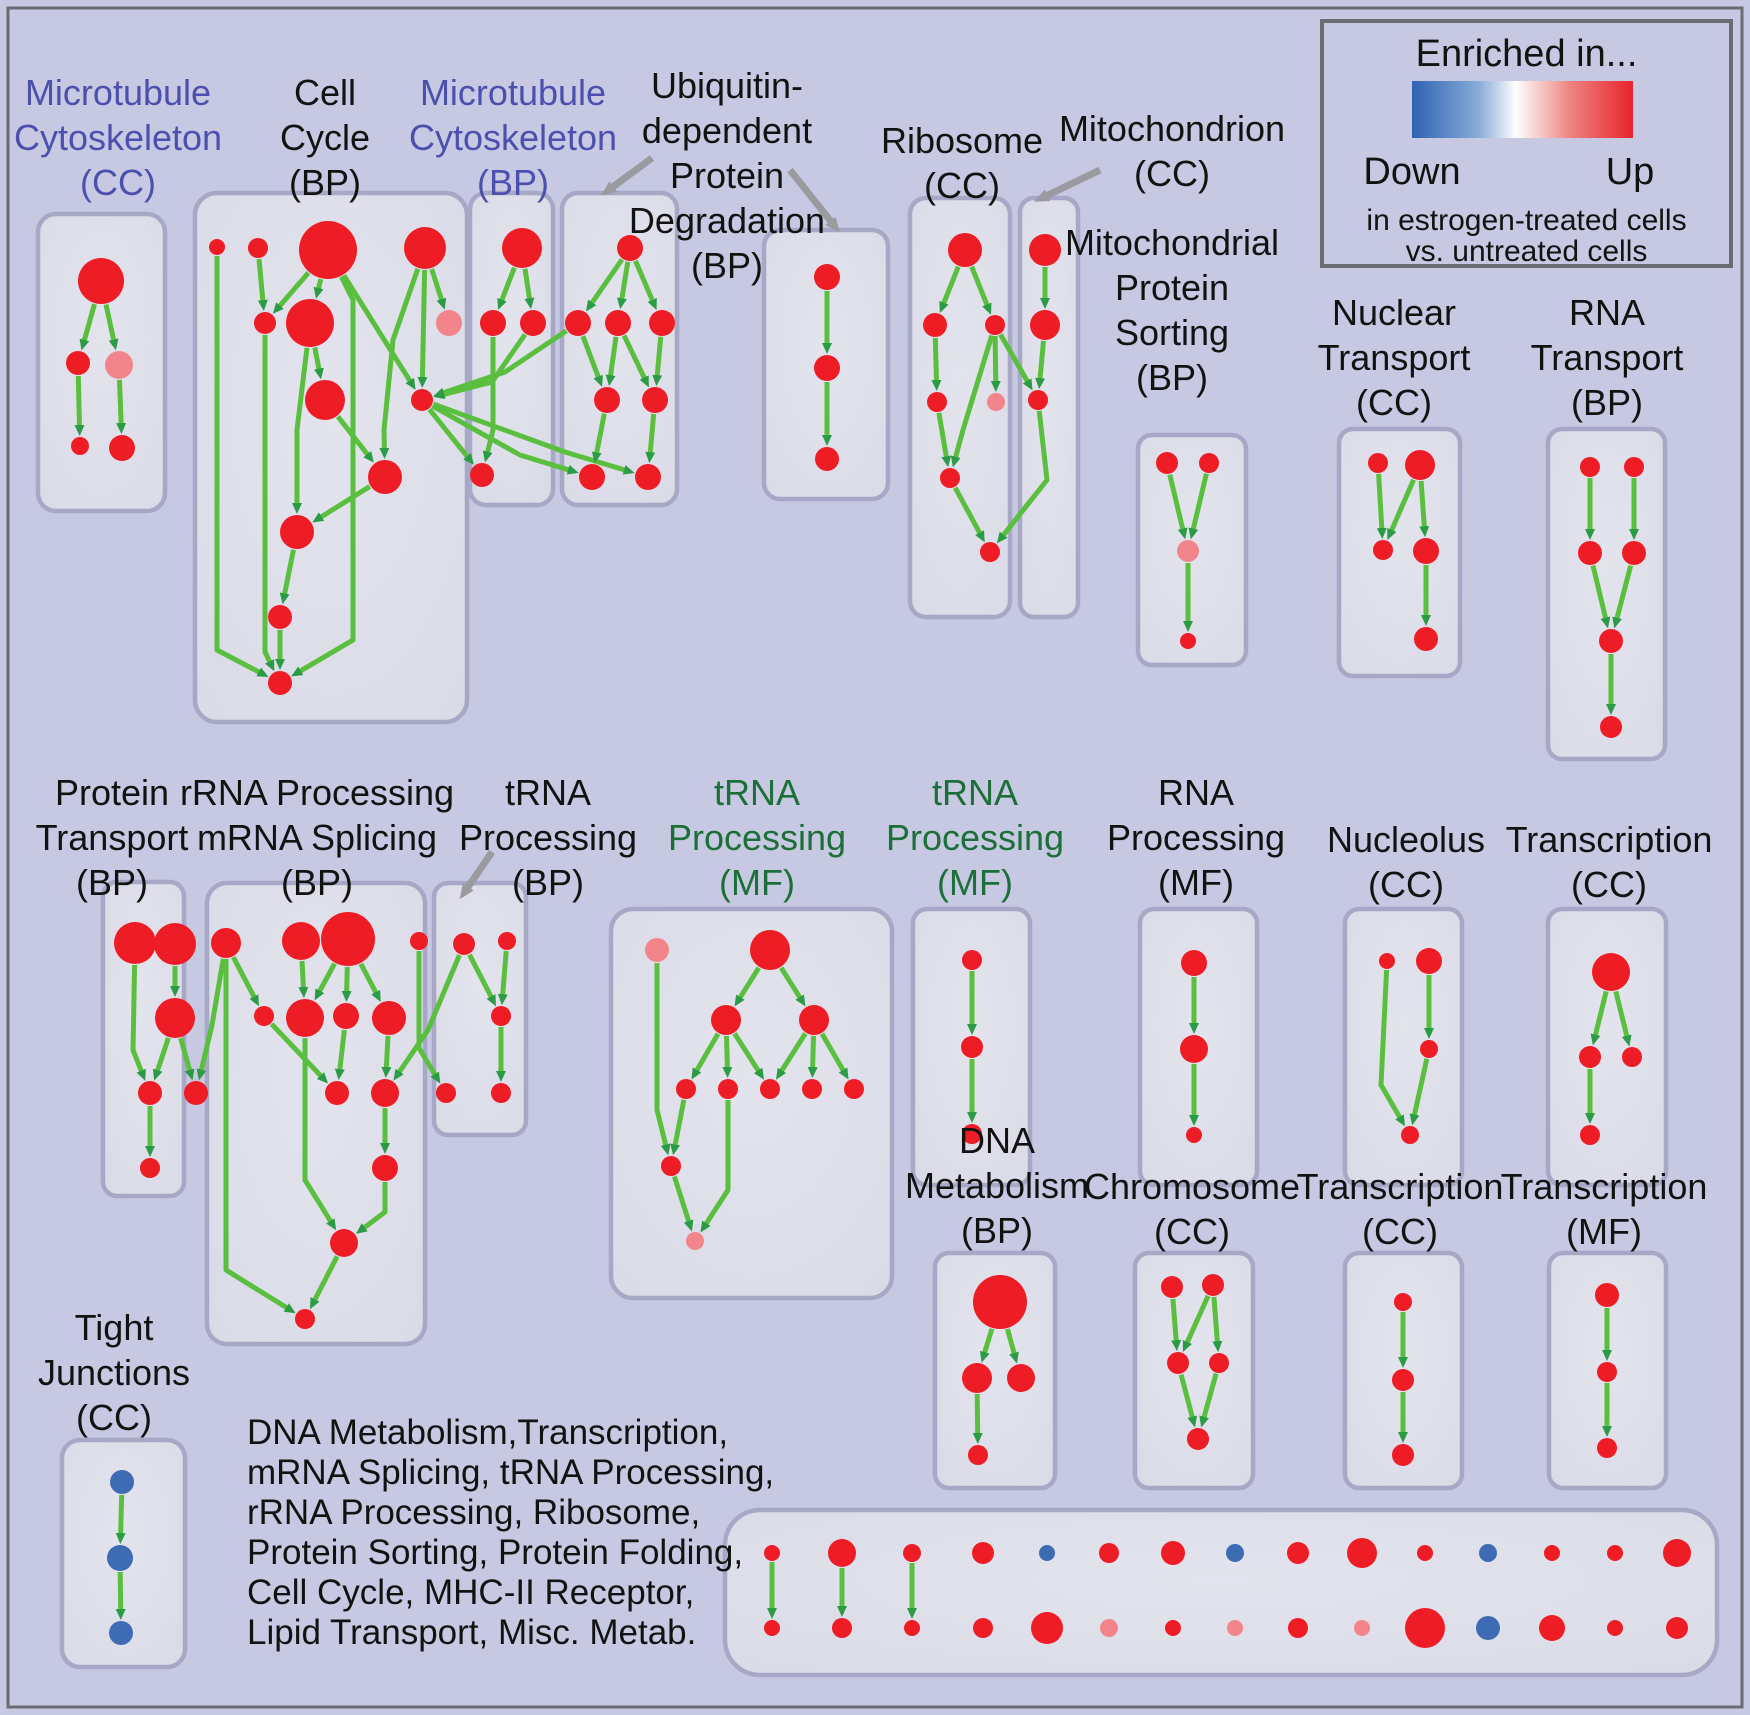  Describe the element at coordinates (827, 459) in the screenshot. I see `go-term-node-ch3` at that location.